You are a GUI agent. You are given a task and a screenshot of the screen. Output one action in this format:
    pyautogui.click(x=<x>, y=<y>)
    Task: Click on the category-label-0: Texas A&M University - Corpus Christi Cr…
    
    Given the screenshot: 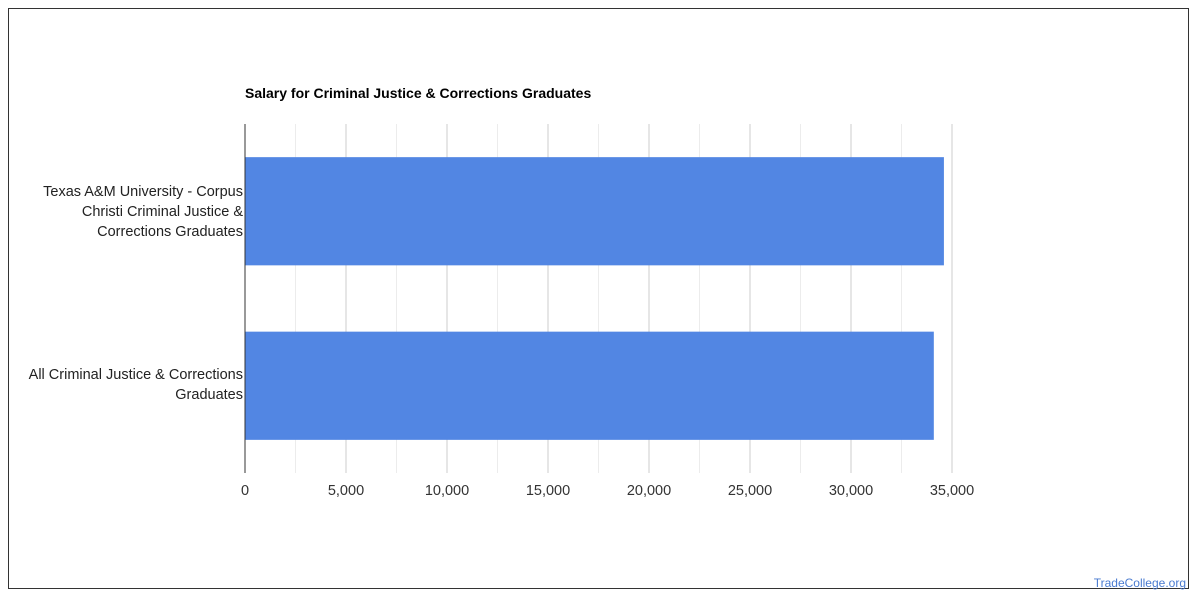 What is the action you would take?
    pyautogui.click(x=143, y=212)
    